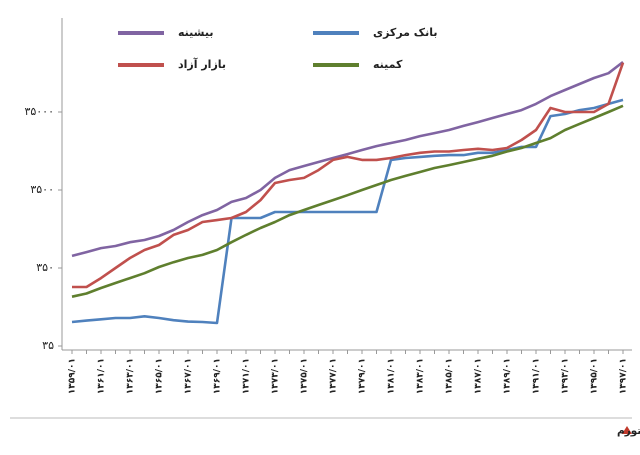 The height and width of the screenshot is (455, 640). What do you see at coordinates (45, 267) in the screenshot?
I see `y-tick-label: ۳۵۰` at bounding box center [45, 267].